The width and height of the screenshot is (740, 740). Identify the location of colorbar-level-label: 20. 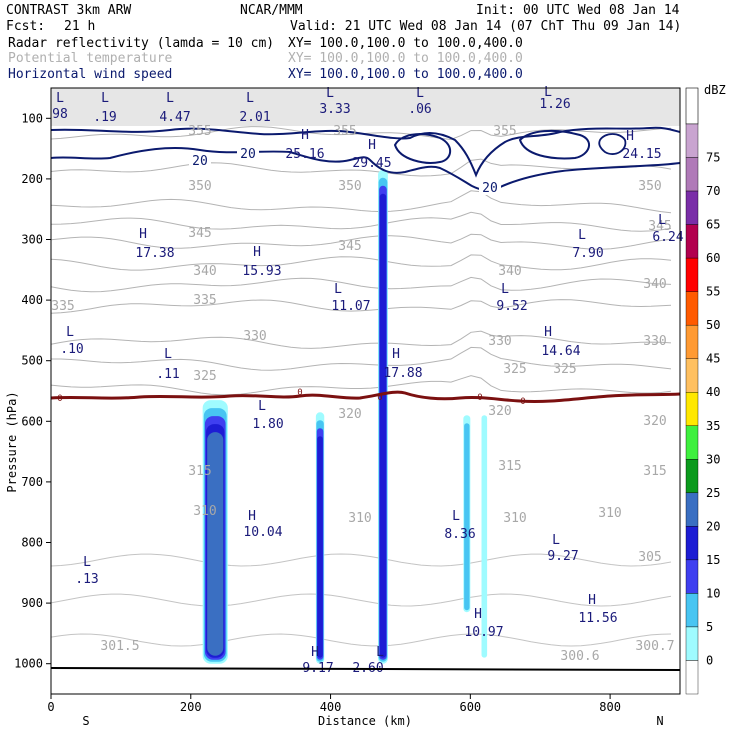
(713, 526).